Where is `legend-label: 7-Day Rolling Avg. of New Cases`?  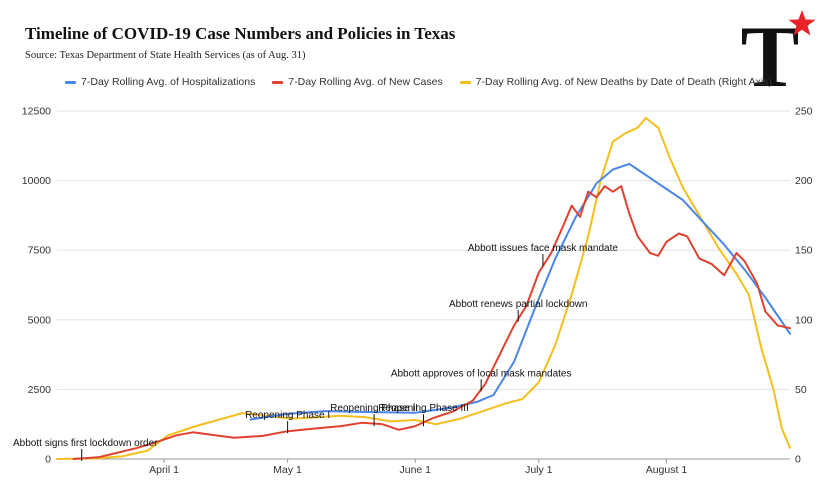
legend-label: 7-Day Rolling Avg. of New Cases is located at coordinates (365, 82).